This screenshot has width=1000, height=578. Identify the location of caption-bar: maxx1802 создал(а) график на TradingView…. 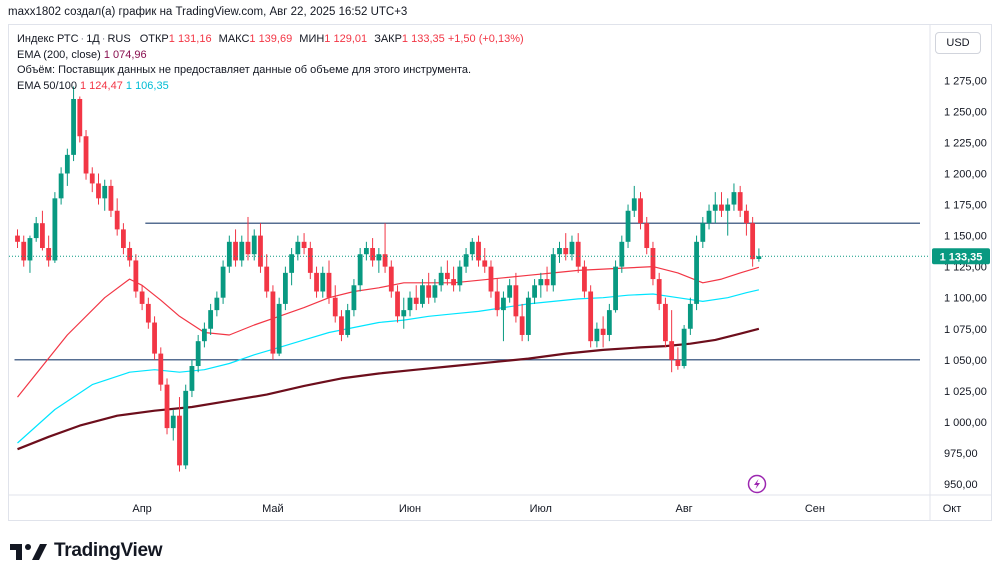
(500, 12).